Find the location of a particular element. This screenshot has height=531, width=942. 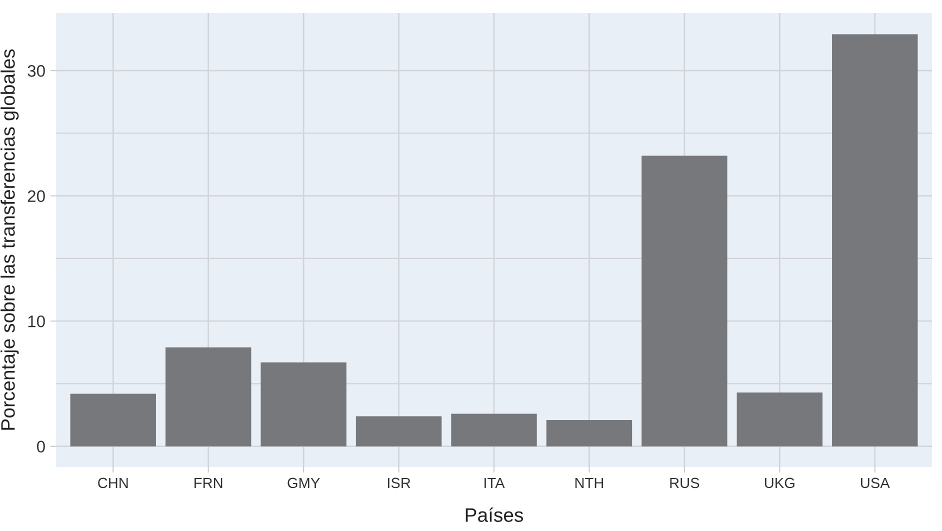

y-tick-label: 30 is located at coordinates (36, 71).